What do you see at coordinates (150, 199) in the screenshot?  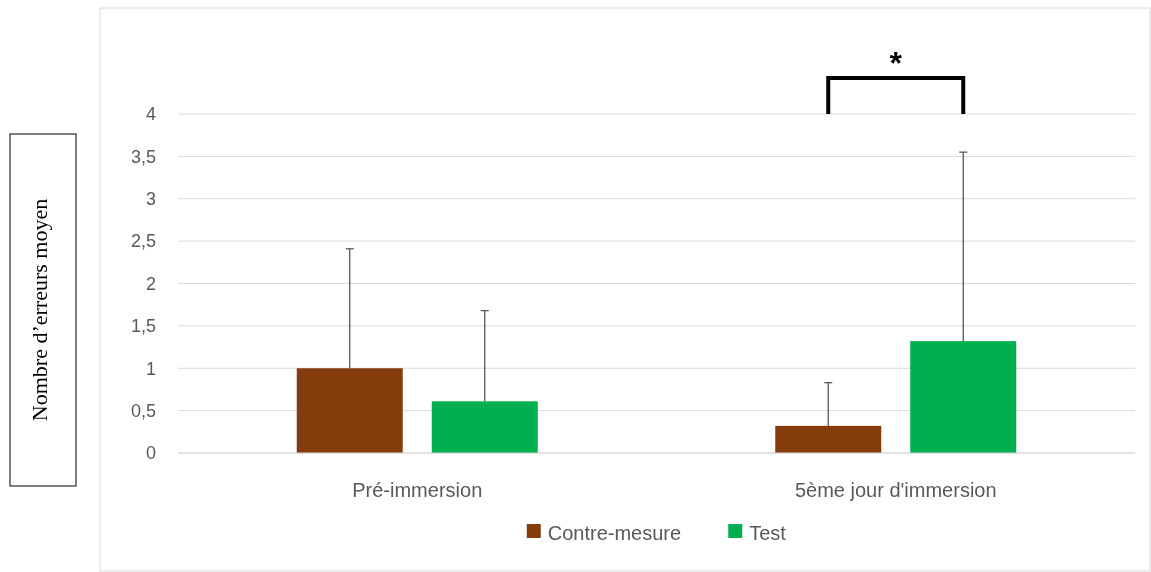 I see `y-tick-label: 3` at bounding box center [150, 199].